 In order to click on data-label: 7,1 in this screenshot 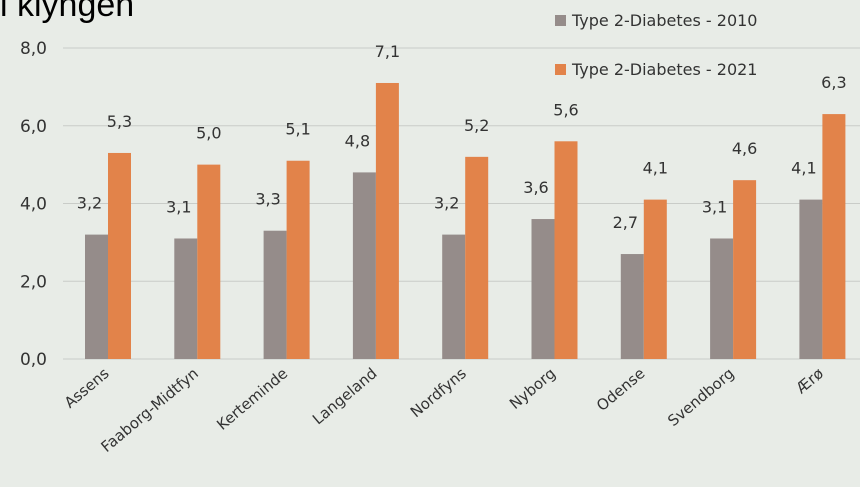, I will do `click(387, 51)`.